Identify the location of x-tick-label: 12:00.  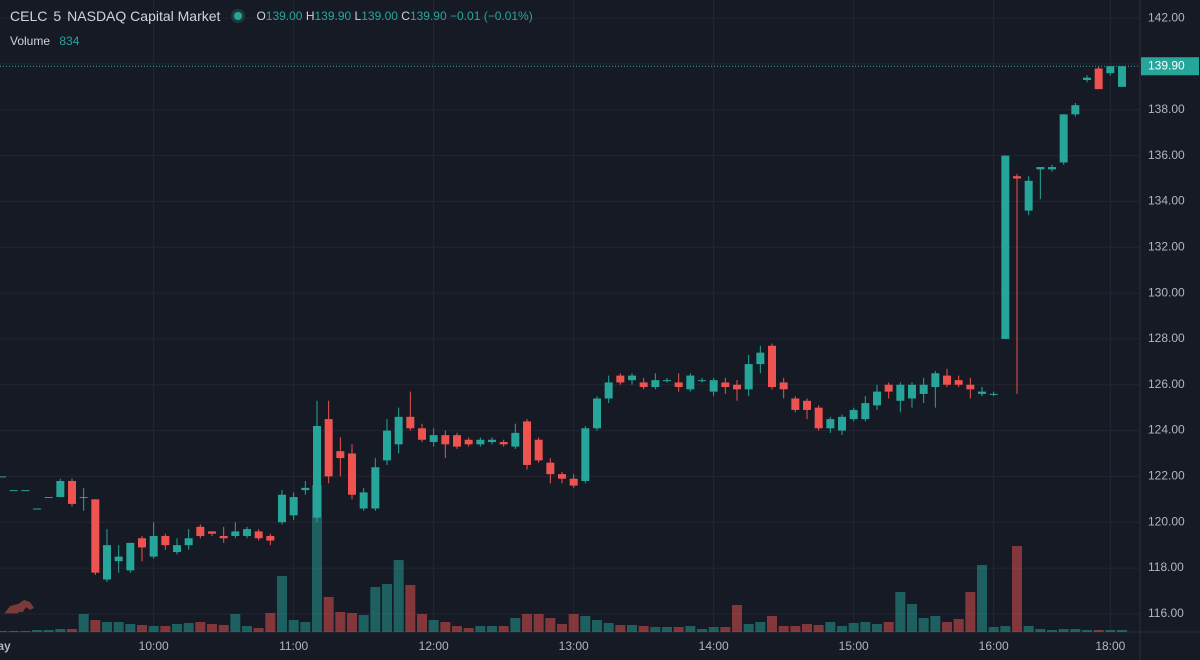
(434, 646).